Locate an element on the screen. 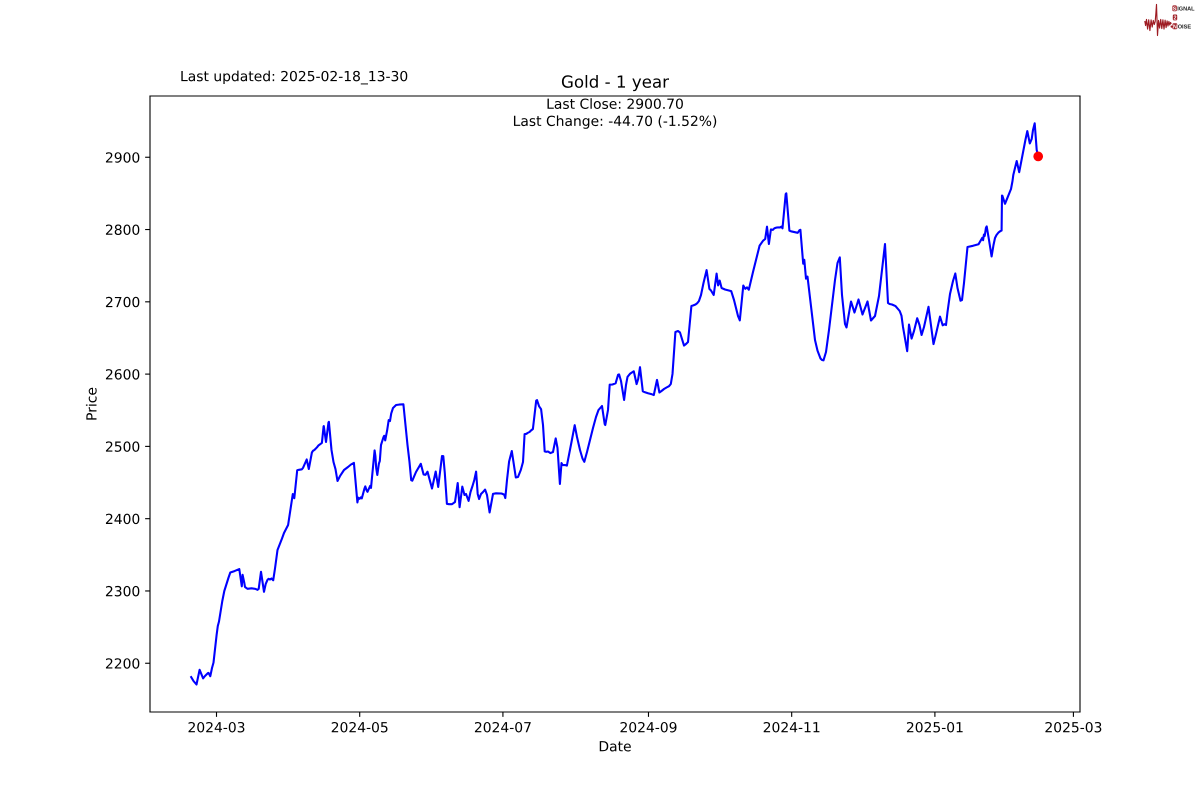 The height and width of the screenshot is (800, 1200). svg-text: N is located at coordinates (1175, 27).